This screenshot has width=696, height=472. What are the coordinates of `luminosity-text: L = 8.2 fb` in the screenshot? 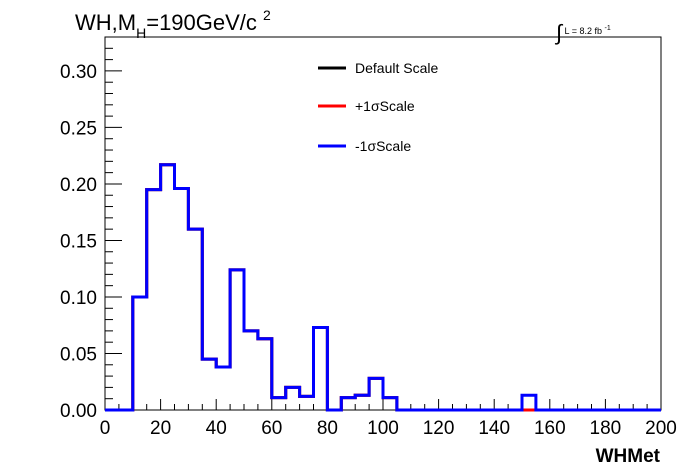 It's located at (583, 31).